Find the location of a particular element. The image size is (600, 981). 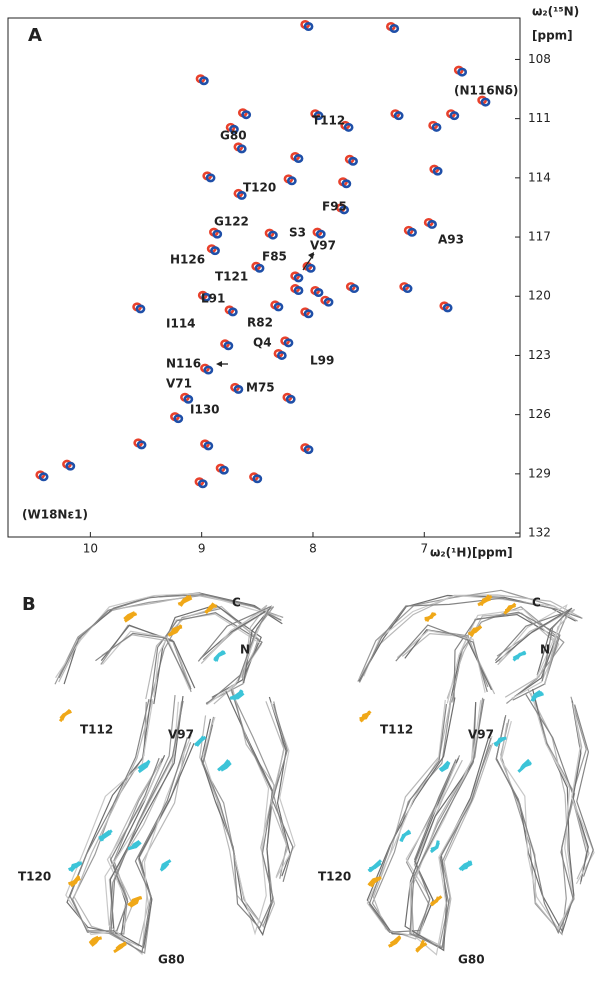

structure-label: C is located at coordinates (536, 603).